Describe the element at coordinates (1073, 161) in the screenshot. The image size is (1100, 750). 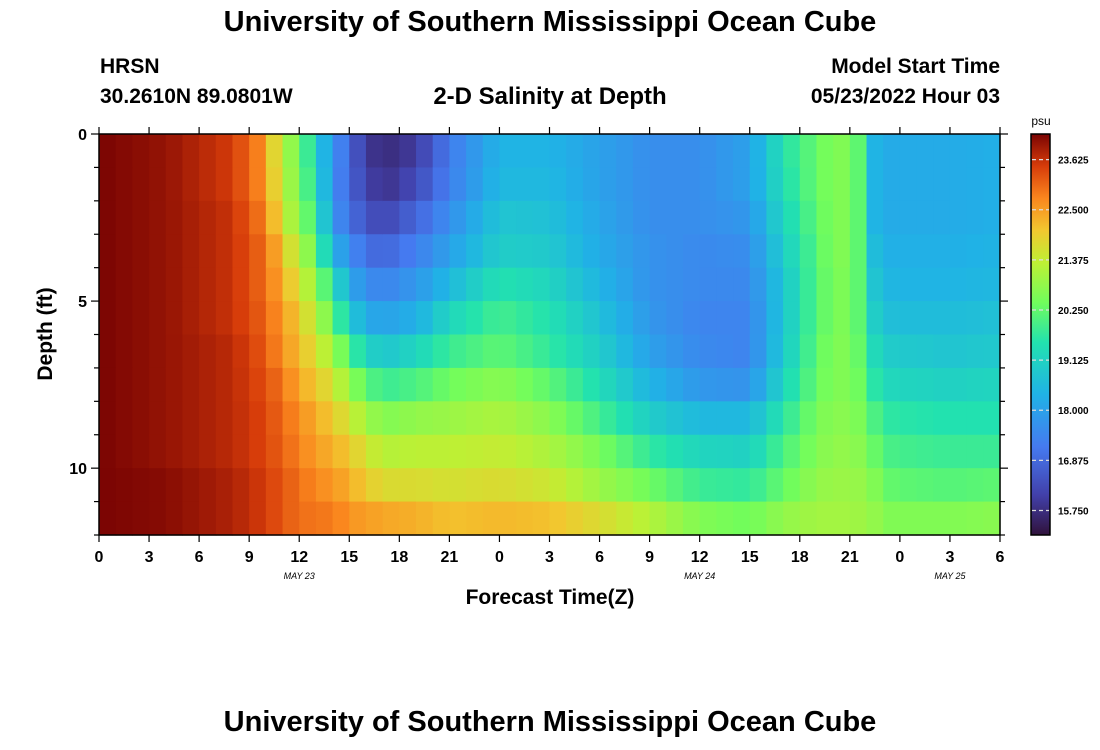
I see `colorbar-tick-label: 23.625` at that location.